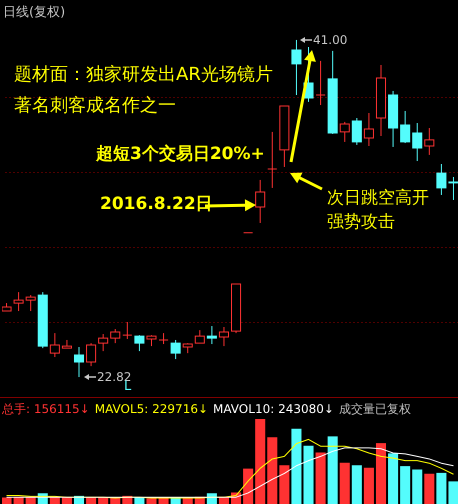  What do you see at coordinates (361, 222) in the screenshot?
I see `annotation: 强势攻击` at bounding box center [361, 222].